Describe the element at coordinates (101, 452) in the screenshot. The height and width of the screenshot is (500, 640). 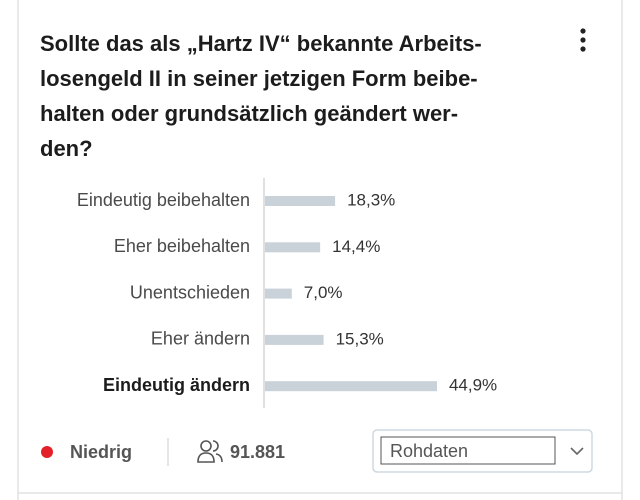
I see `status-label: Niedrig` at that location.